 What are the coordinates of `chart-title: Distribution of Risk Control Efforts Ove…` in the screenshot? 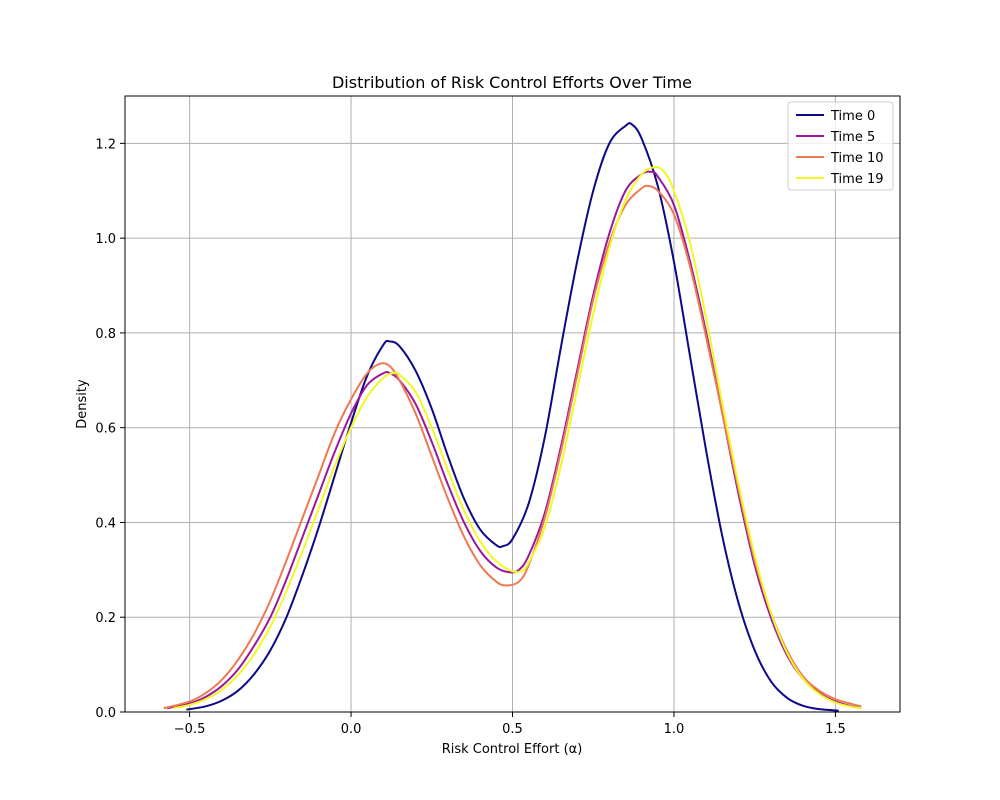 It's located at (512, 82).